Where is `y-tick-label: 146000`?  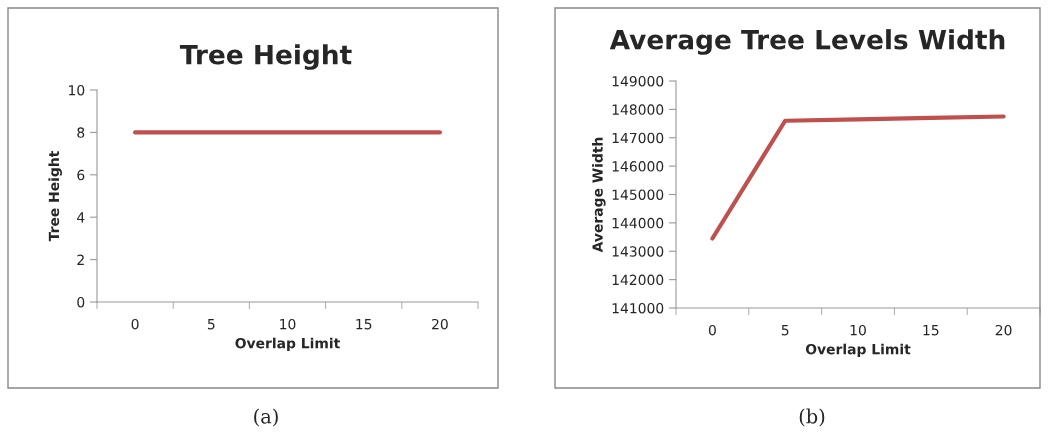 y-tick-label: 146000 is located at coordinates (638, 166).